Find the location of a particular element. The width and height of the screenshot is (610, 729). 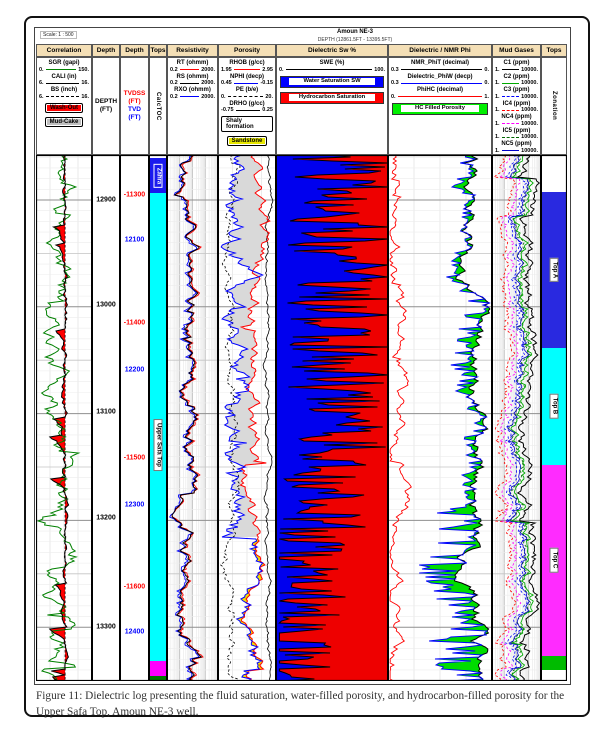

depth-label: -11600 is located at coordinates (134, 587).